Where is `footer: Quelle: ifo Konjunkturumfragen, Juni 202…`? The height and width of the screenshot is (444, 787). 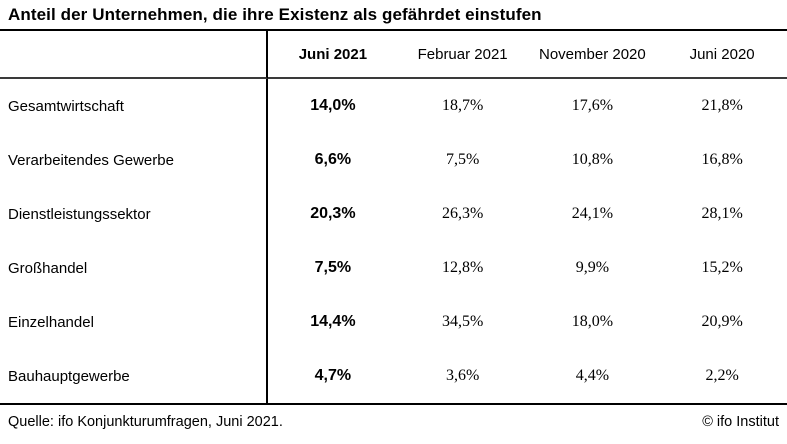
footer: Quelle: ifo Konjunkturumfragen, Juni 202… is located at coordinates (393, 417).